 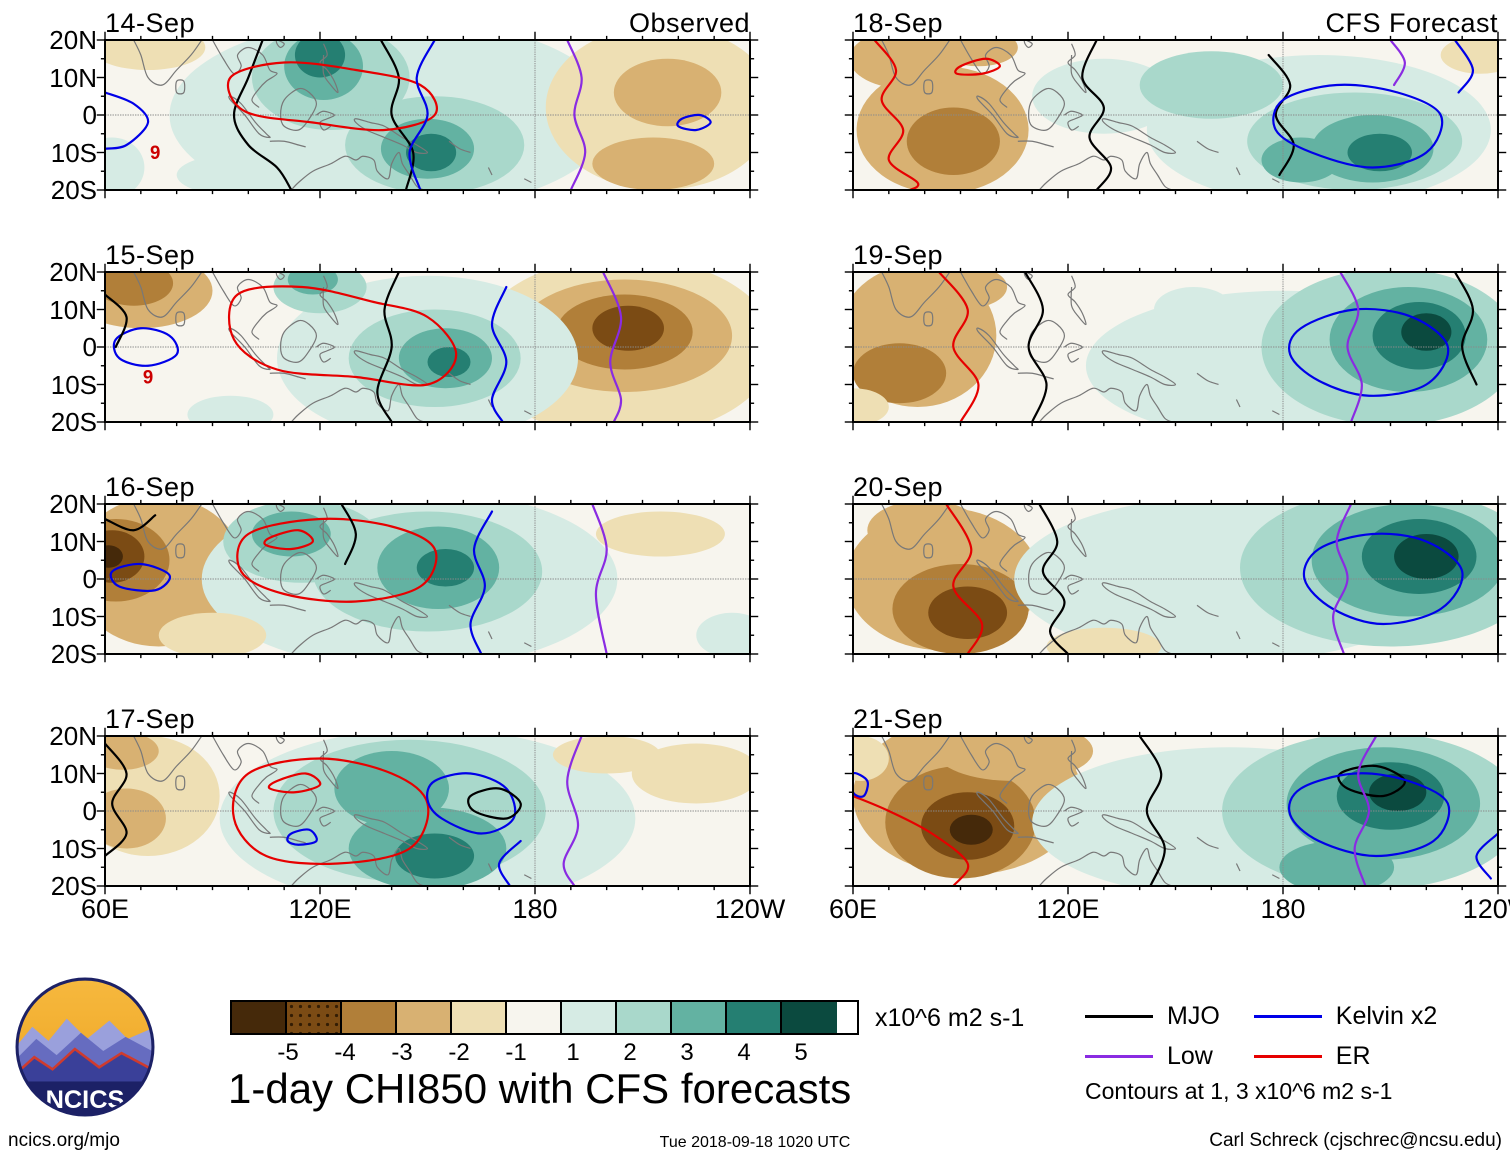 I want to click on footer-author: Carl Schreck (cjschrec@ncsu.edu), so click(x=1355, y=1140).